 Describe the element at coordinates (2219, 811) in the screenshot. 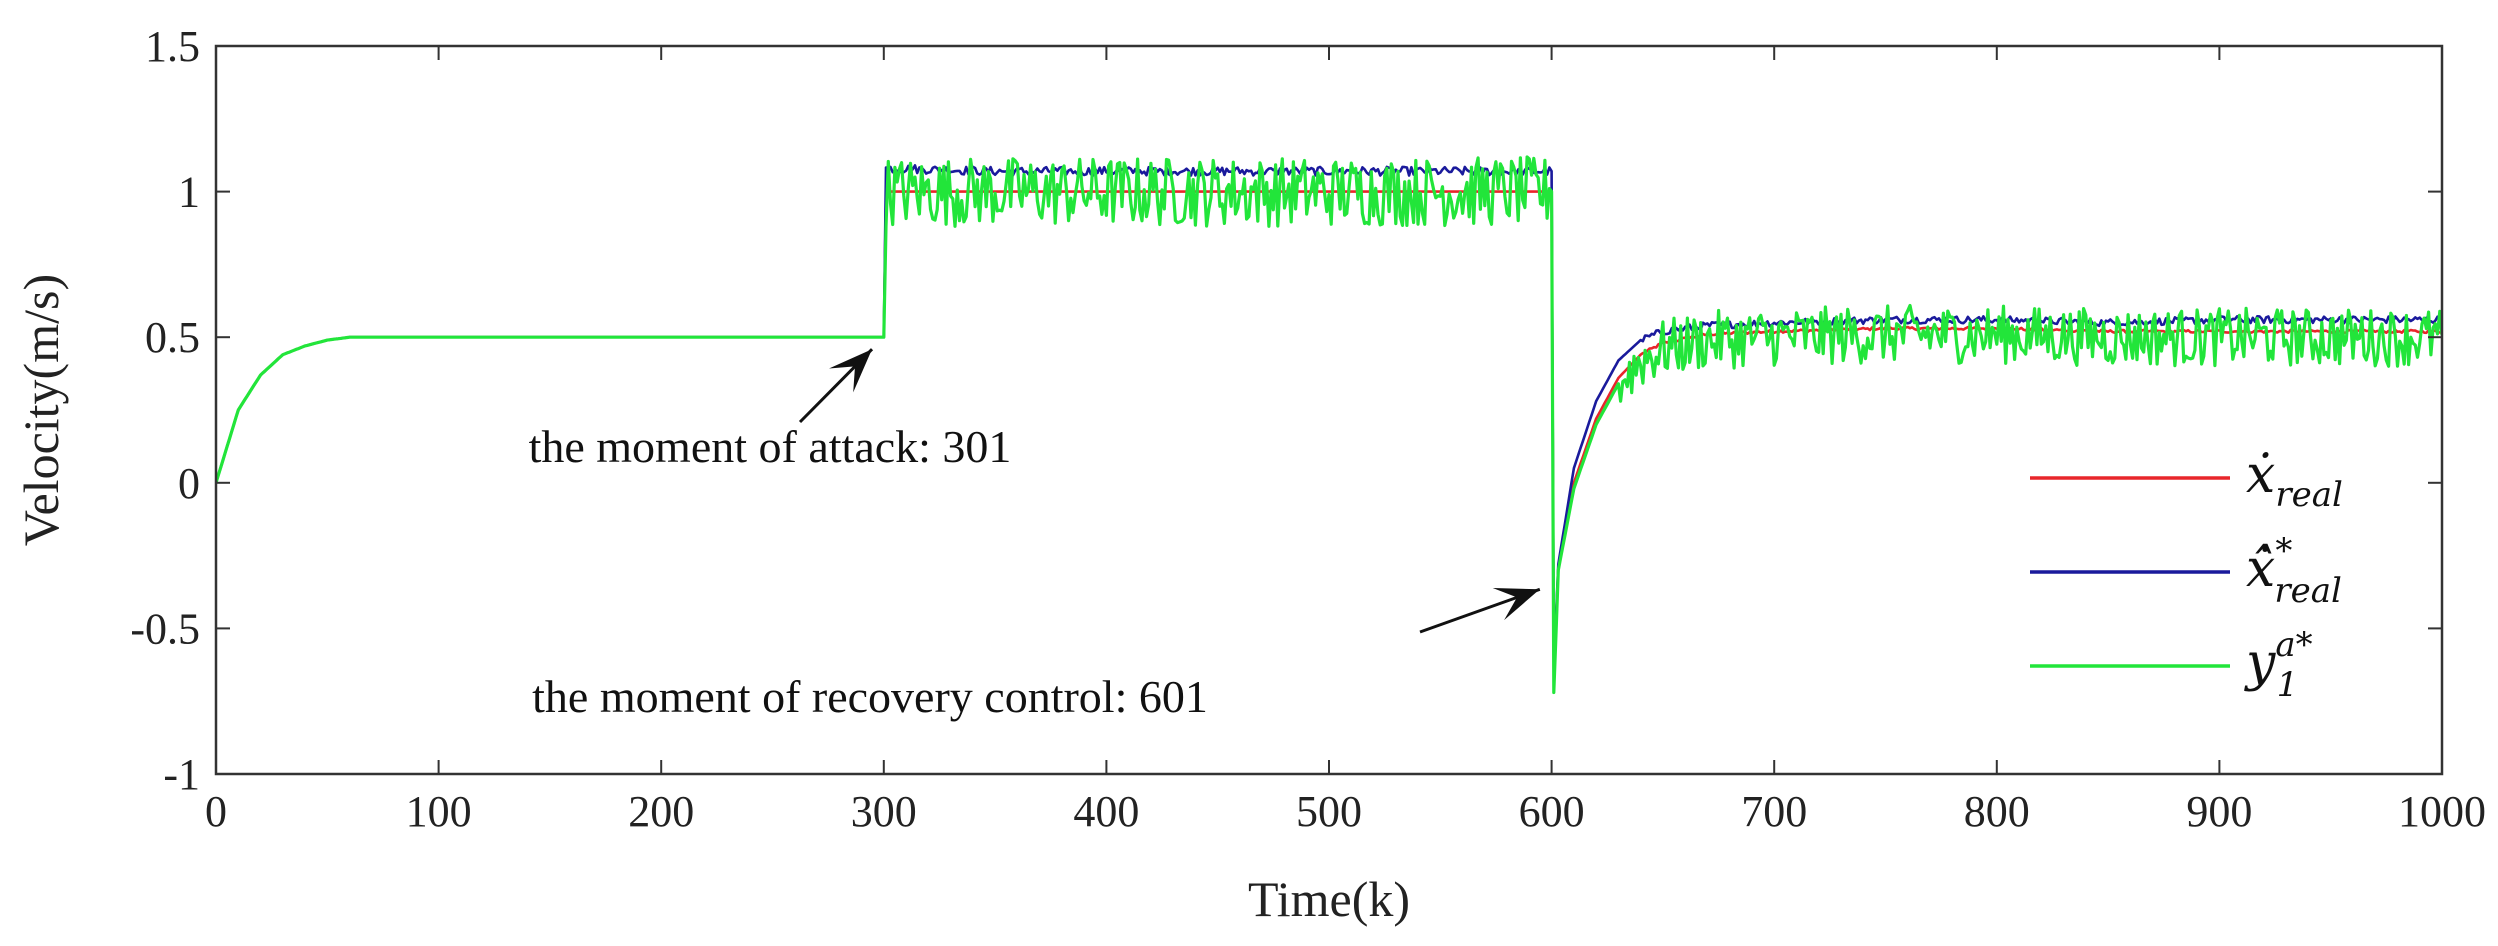

I see `x-tick-label: 900` at that location.